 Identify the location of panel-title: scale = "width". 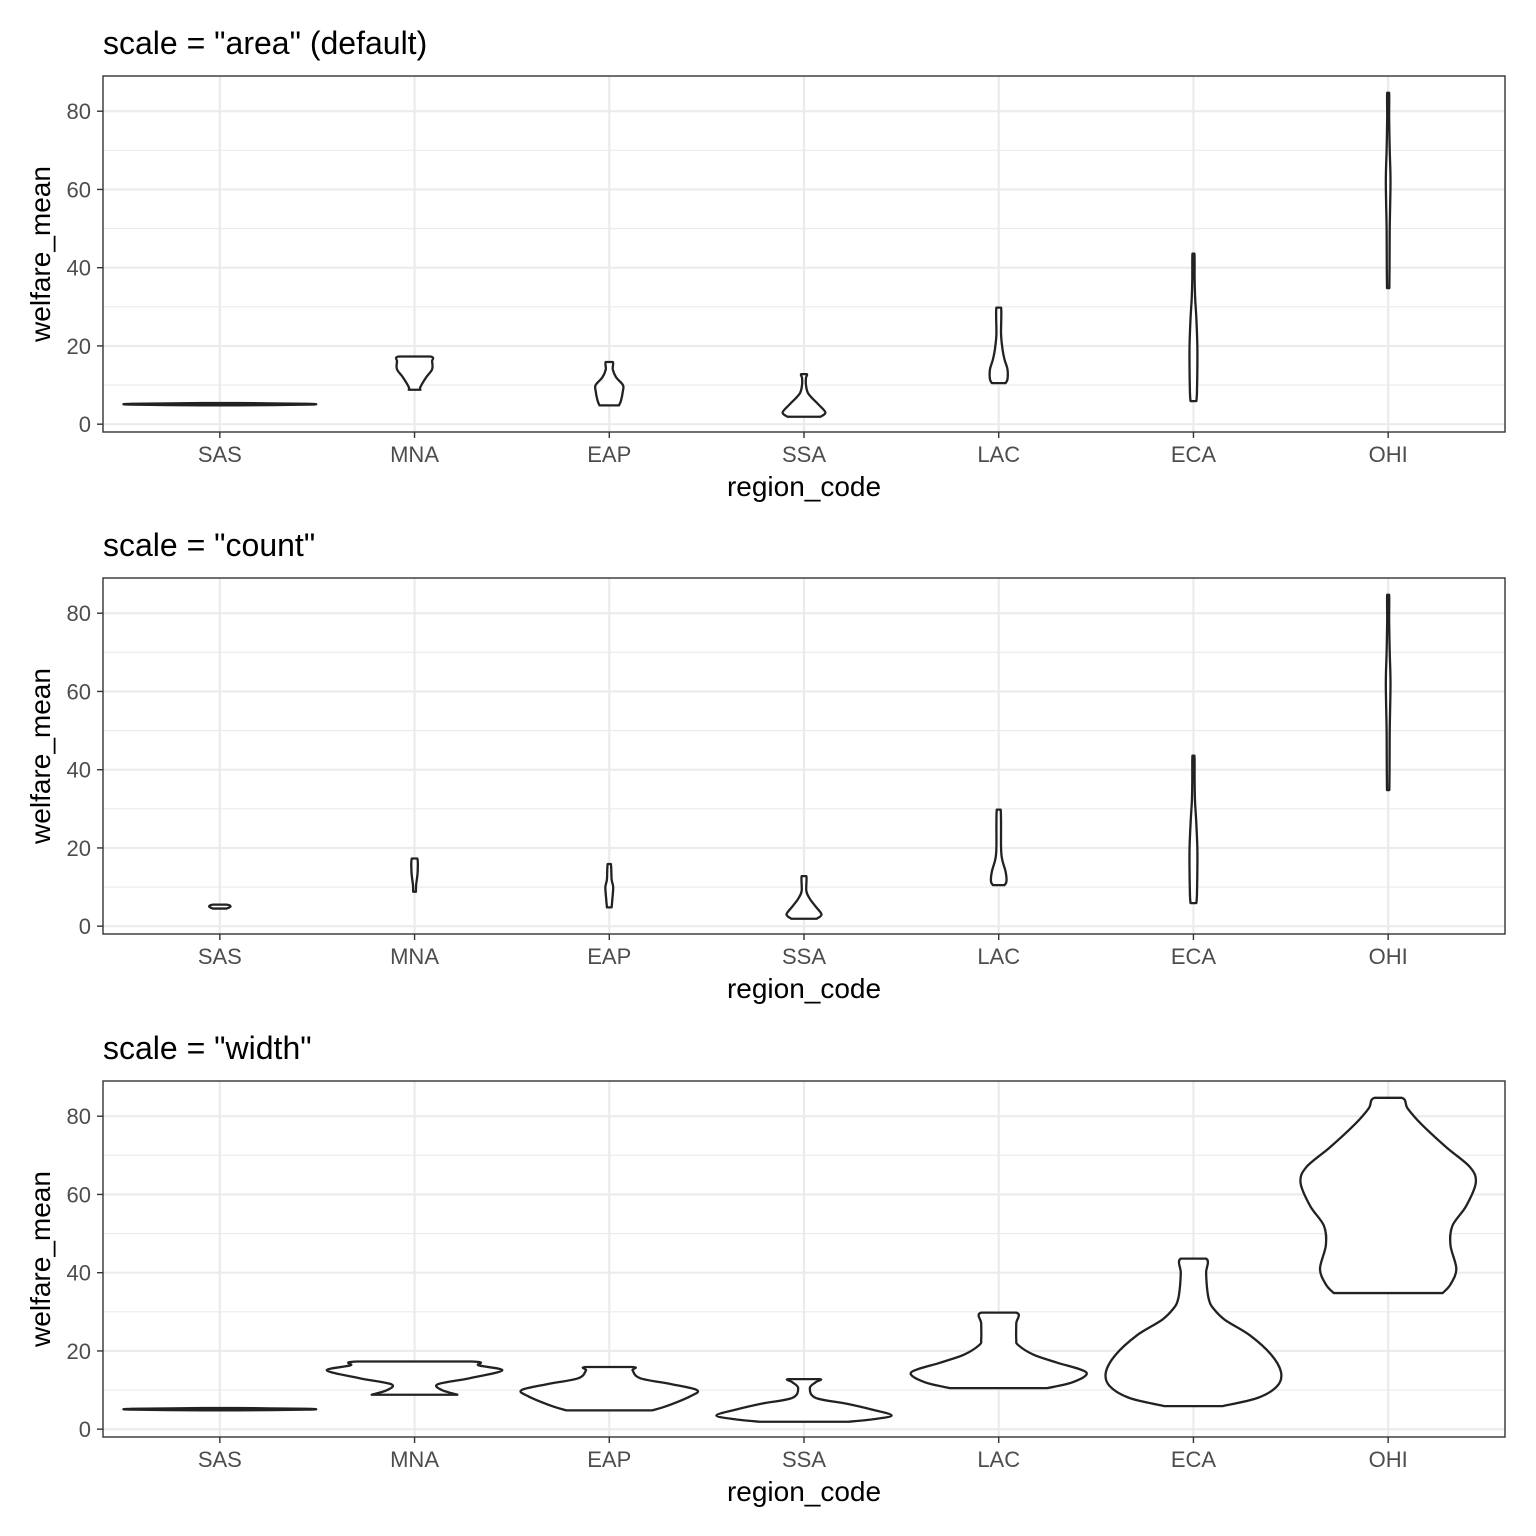
(207, 1048).